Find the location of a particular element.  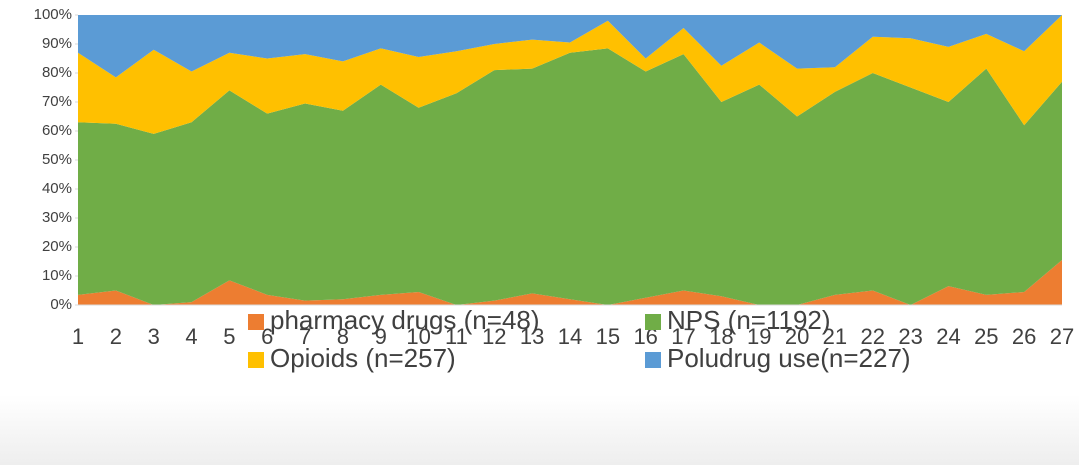

x-tick-label: 3 is located at coordinates (154, 336).